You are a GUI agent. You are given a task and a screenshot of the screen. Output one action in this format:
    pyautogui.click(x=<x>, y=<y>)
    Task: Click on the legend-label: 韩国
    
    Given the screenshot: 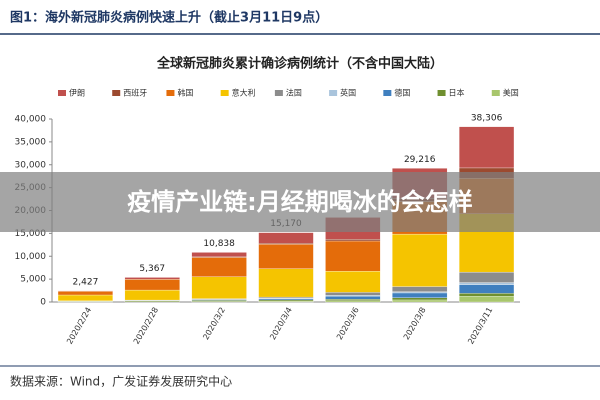 What is the action you would take?
    pyautogui.click(x=185, y=93)
    